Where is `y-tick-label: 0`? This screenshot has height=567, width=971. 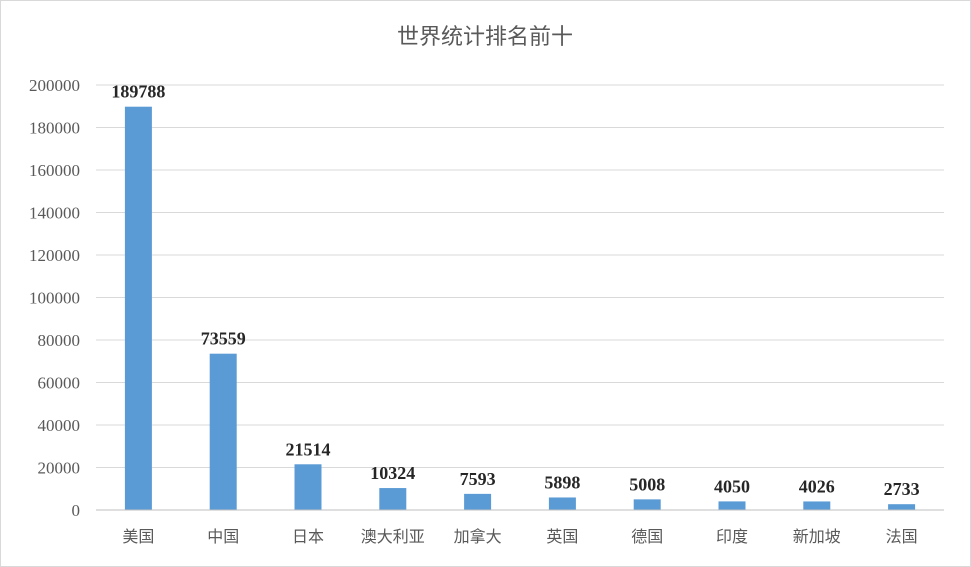
y-tick-label: 0 is located at coordinates (76, 510).